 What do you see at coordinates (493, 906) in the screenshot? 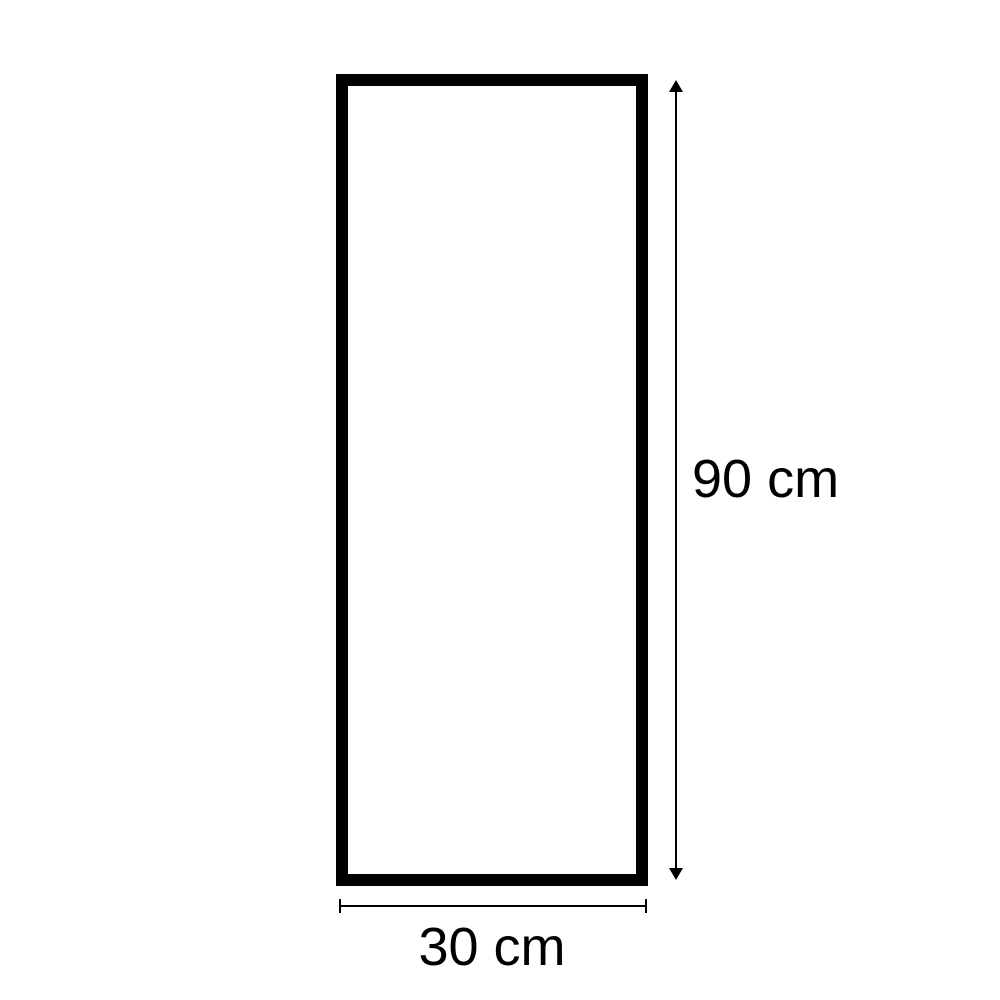
I see `width-dimension-line` at bounding box center [493, 906].